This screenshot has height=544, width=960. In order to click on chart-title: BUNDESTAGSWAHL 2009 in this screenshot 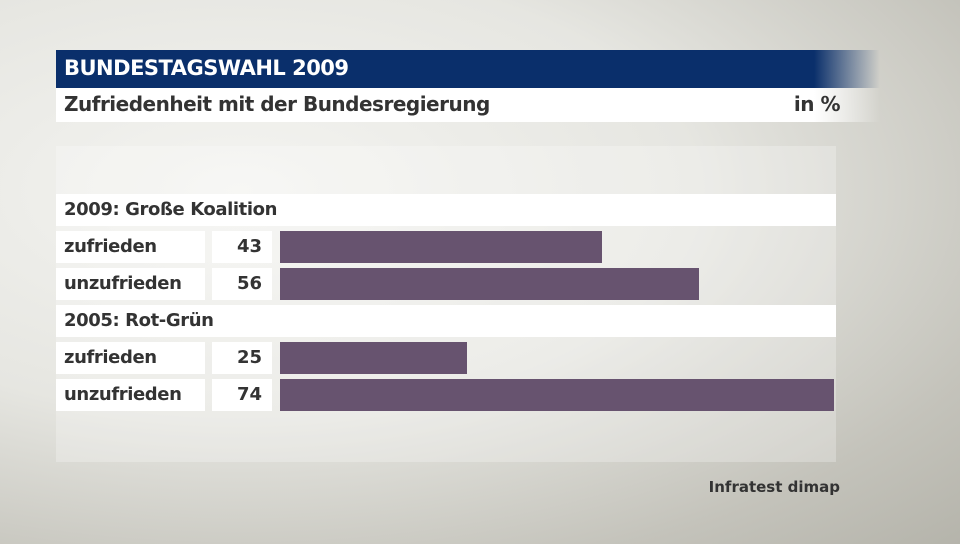, I will do `click(206, 68)`.